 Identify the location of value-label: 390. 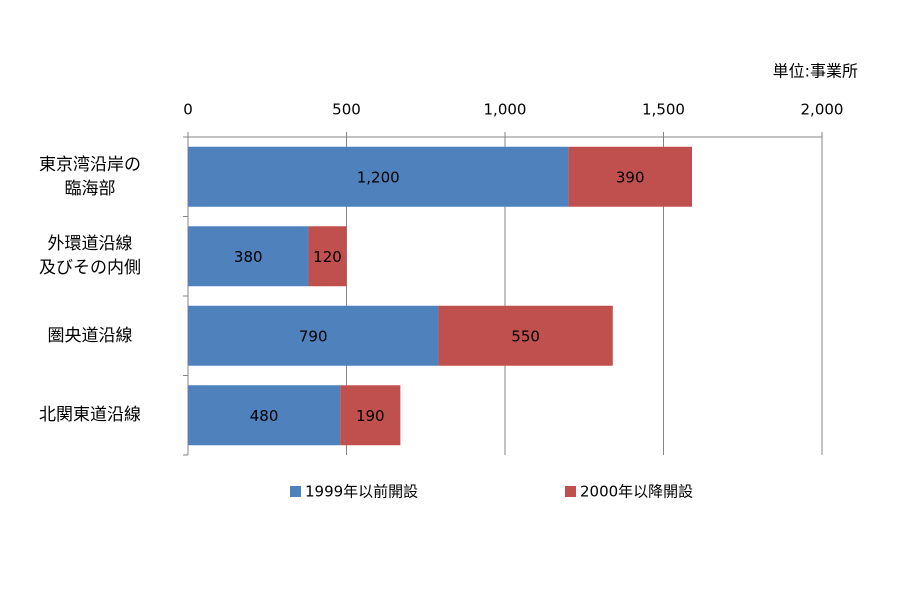
(630, 177).